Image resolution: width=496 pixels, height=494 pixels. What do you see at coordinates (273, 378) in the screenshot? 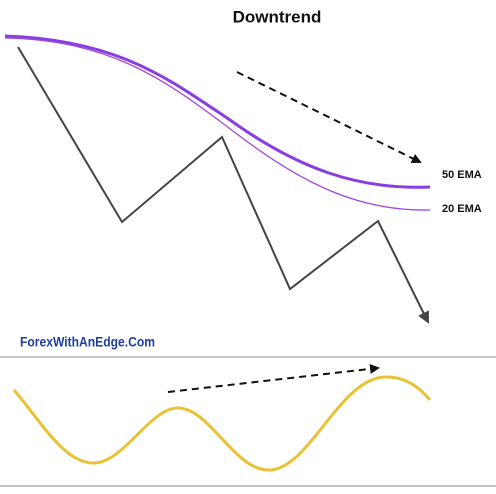
I see `divergence-arrow` at bounding box center [273, 378].